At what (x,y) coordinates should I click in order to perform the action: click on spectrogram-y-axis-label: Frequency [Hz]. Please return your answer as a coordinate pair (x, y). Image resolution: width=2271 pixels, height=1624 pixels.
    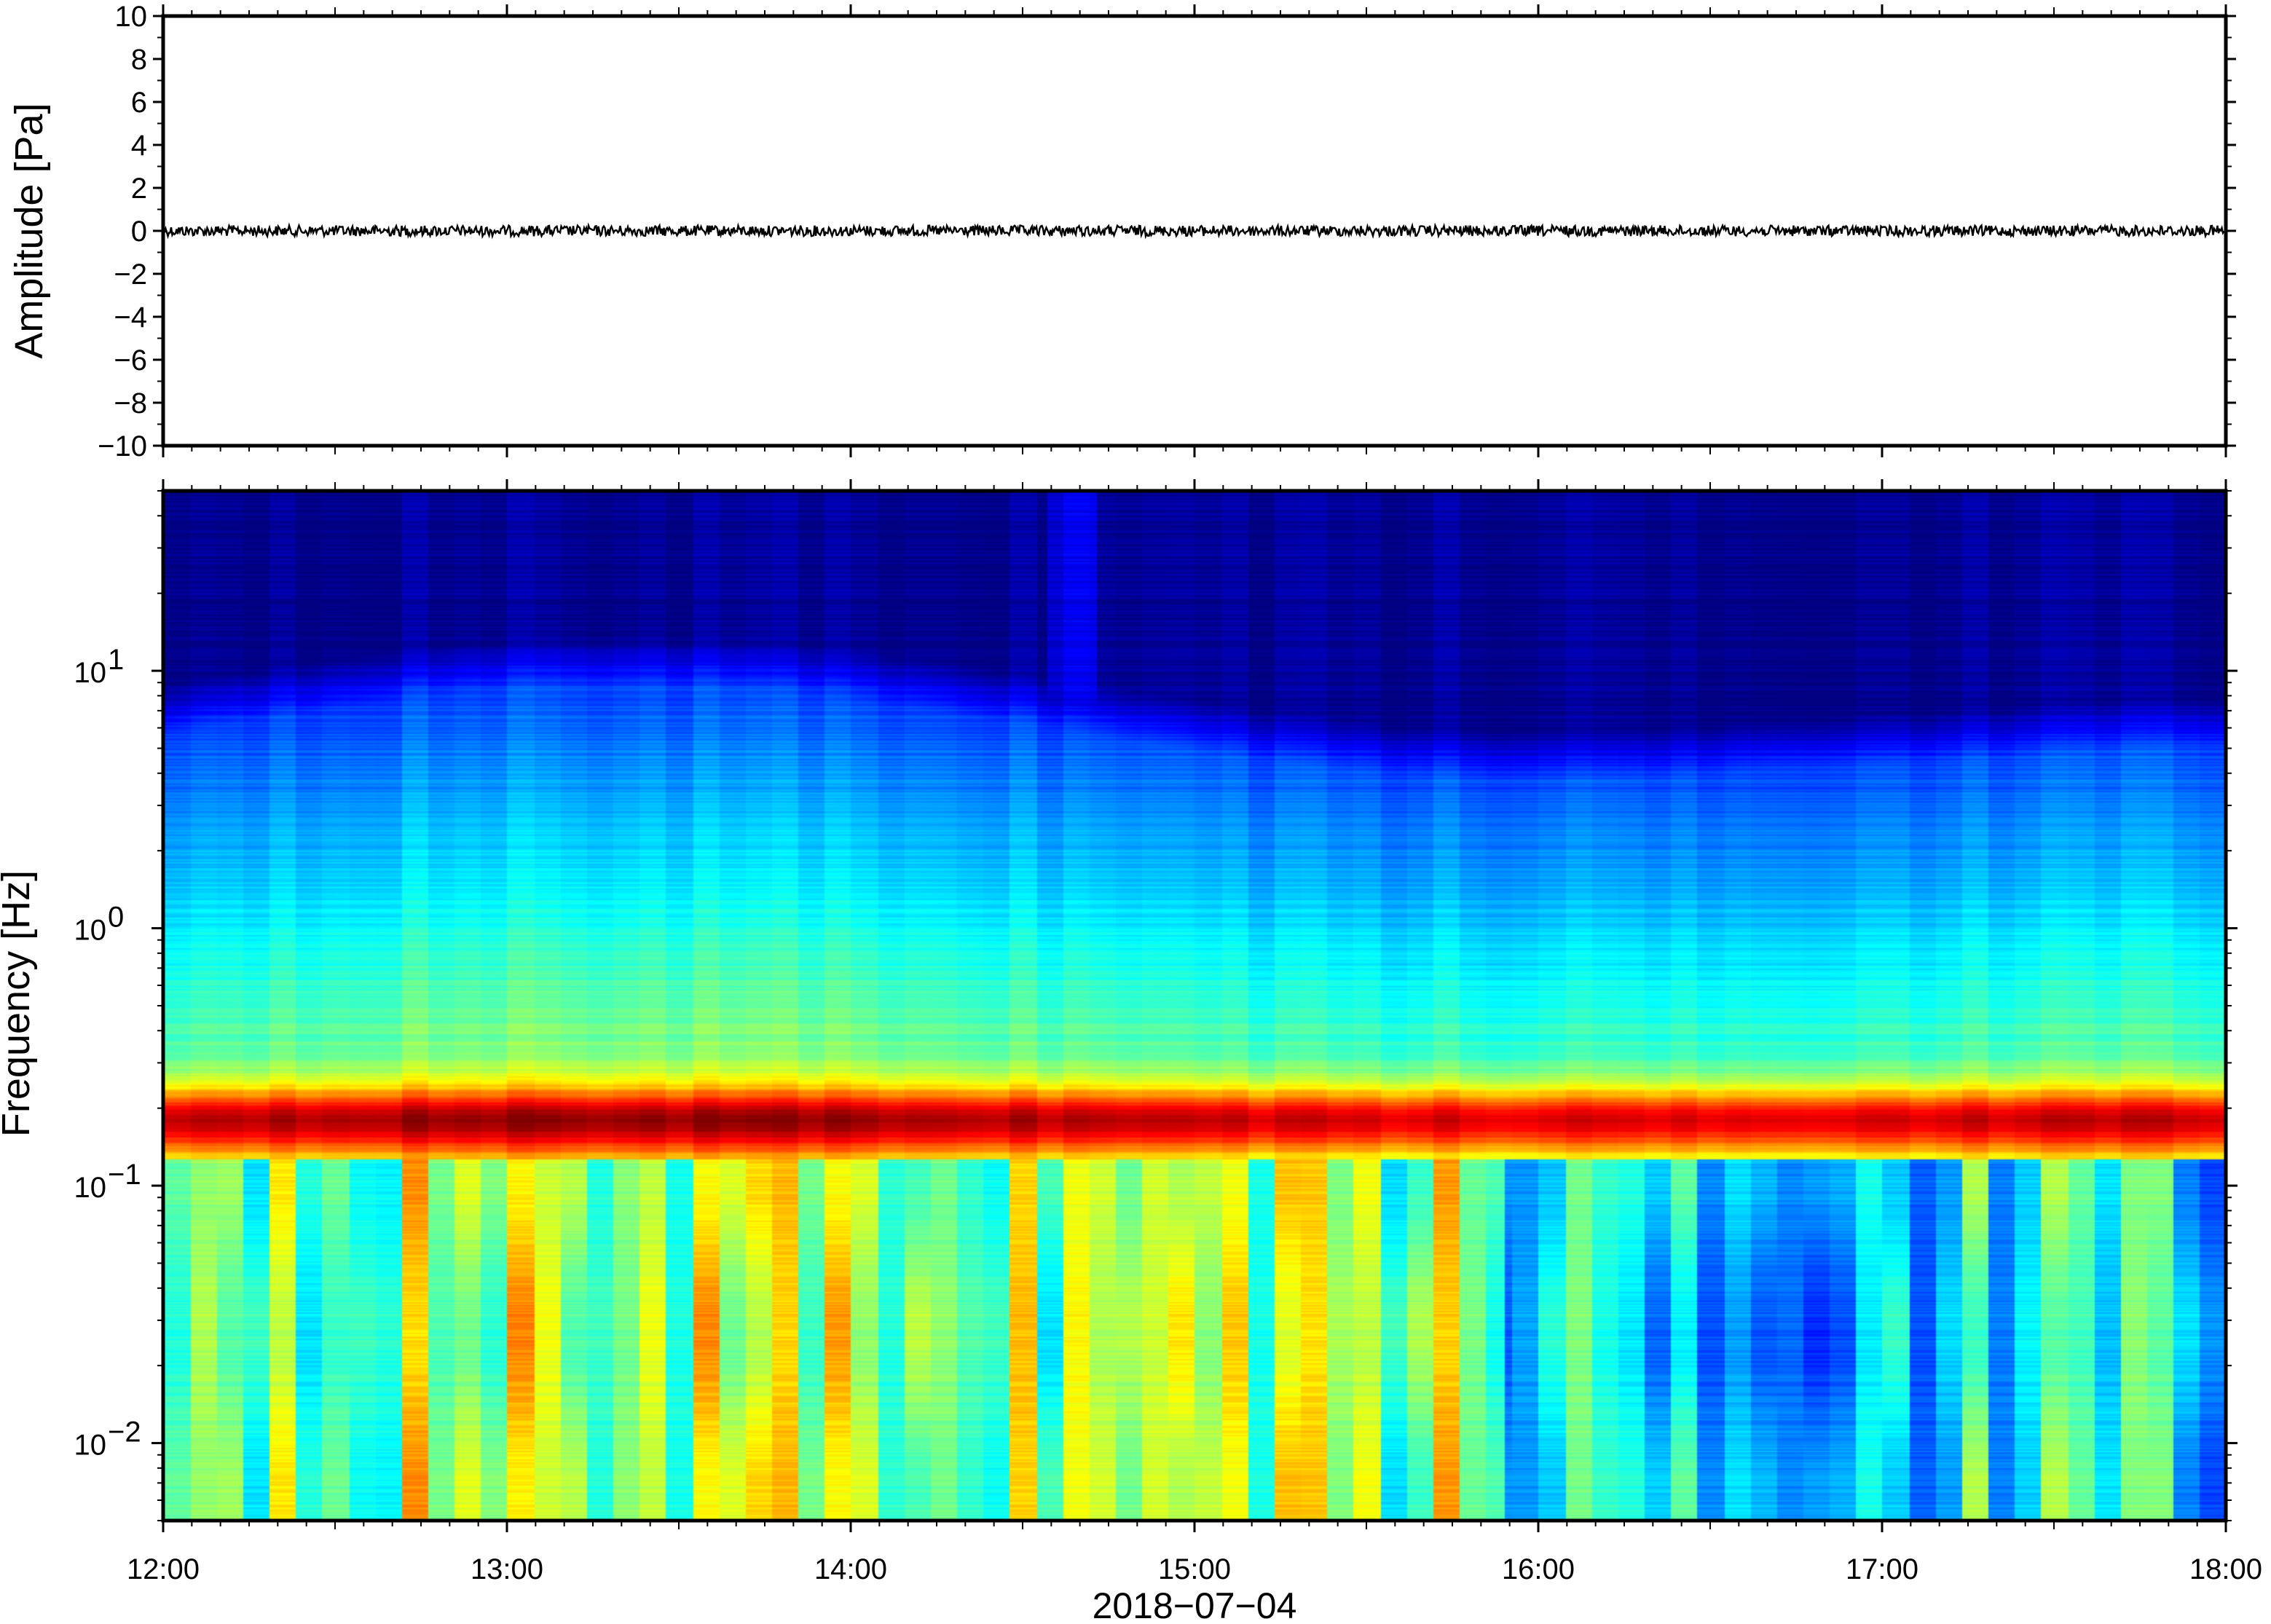
    Looking at the image, I should click on (19, 1003).